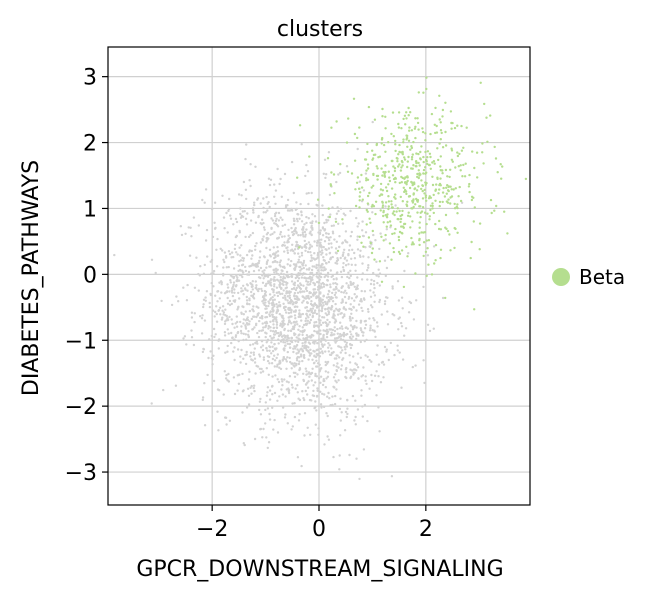  I want to click on x-tick-label-2: 2, so click(426, 529).